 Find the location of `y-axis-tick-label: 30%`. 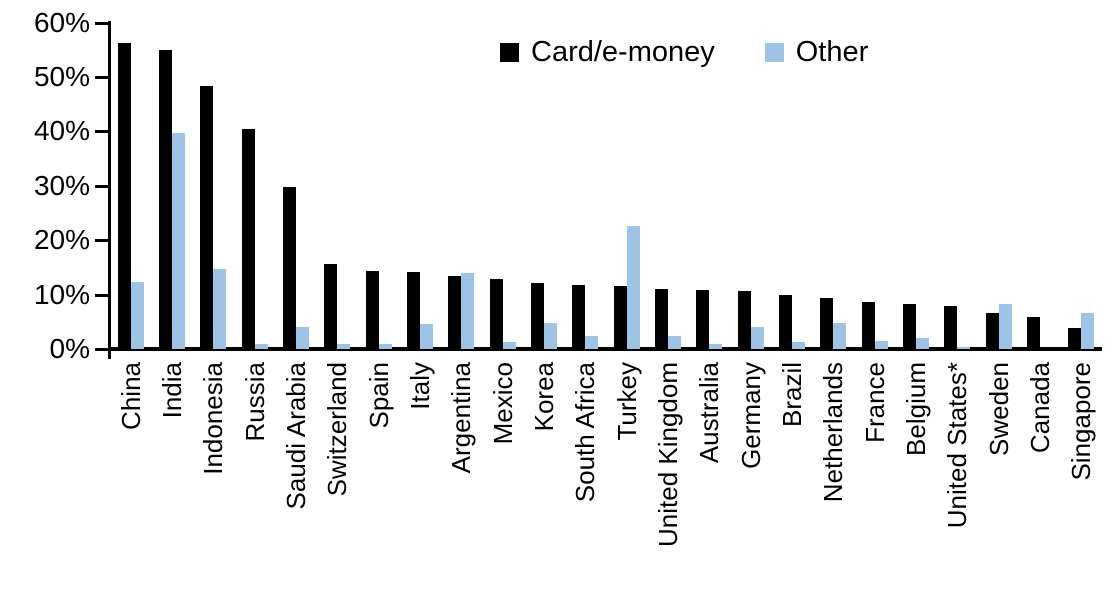

y-axis-tick-label: 30% is located at coordinates (61, 185).